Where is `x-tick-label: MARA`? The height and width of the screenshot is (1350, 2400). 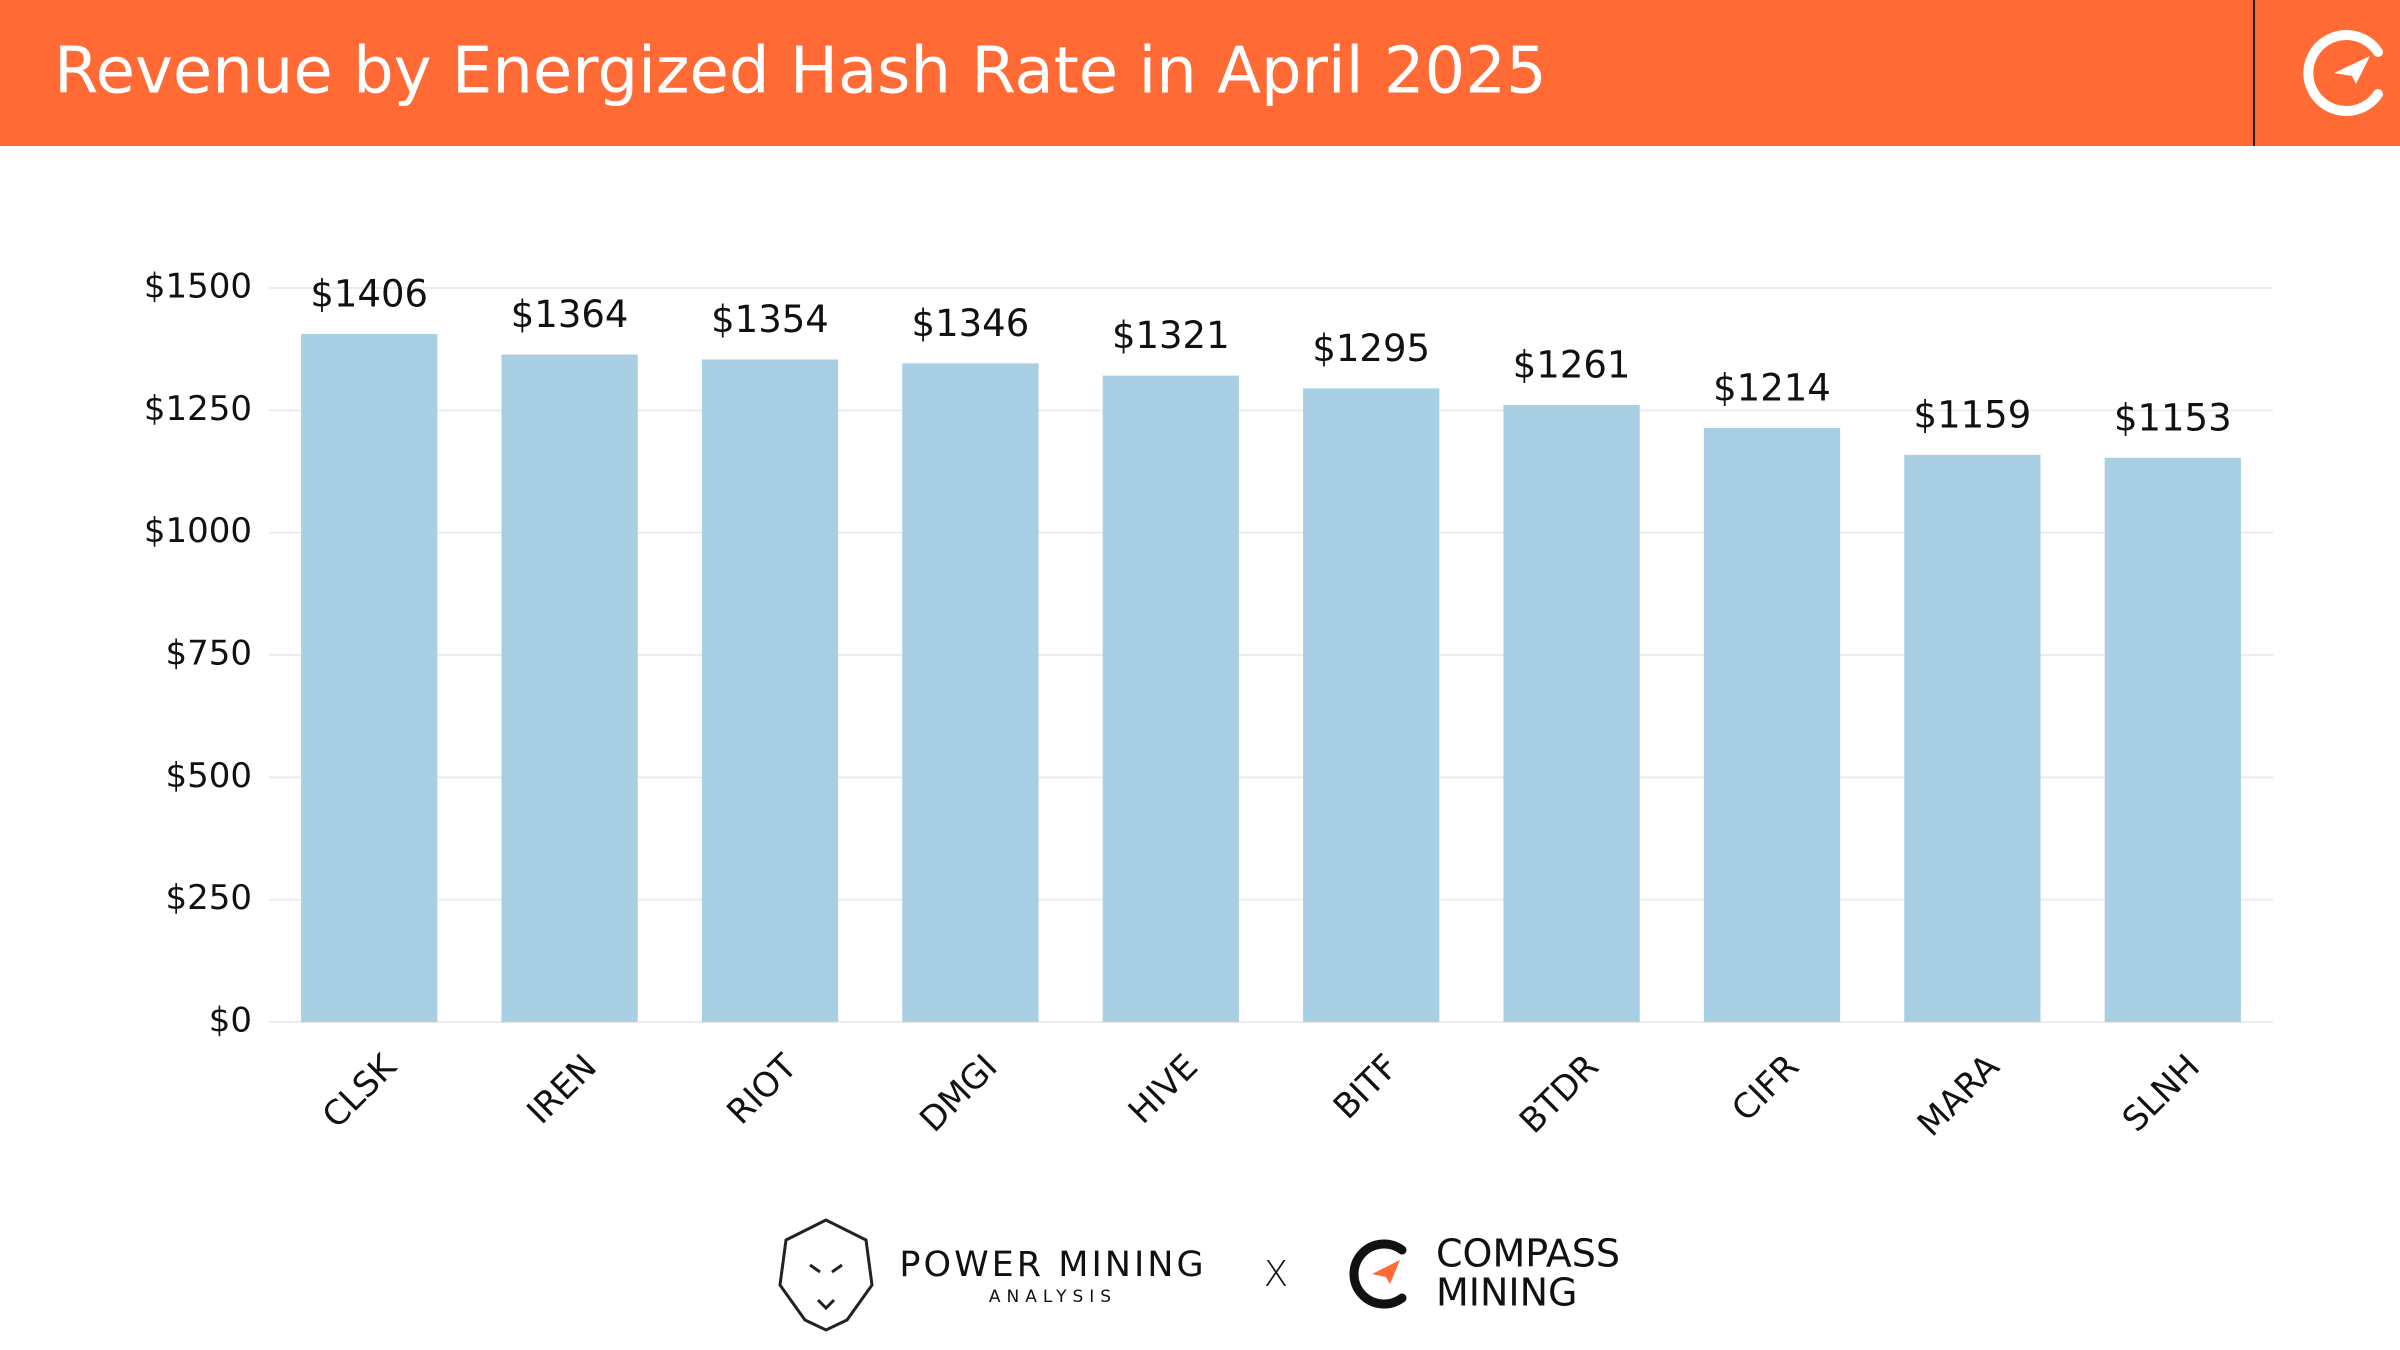 x-tick-label: MARA is located at coordinates (1959, 1096).